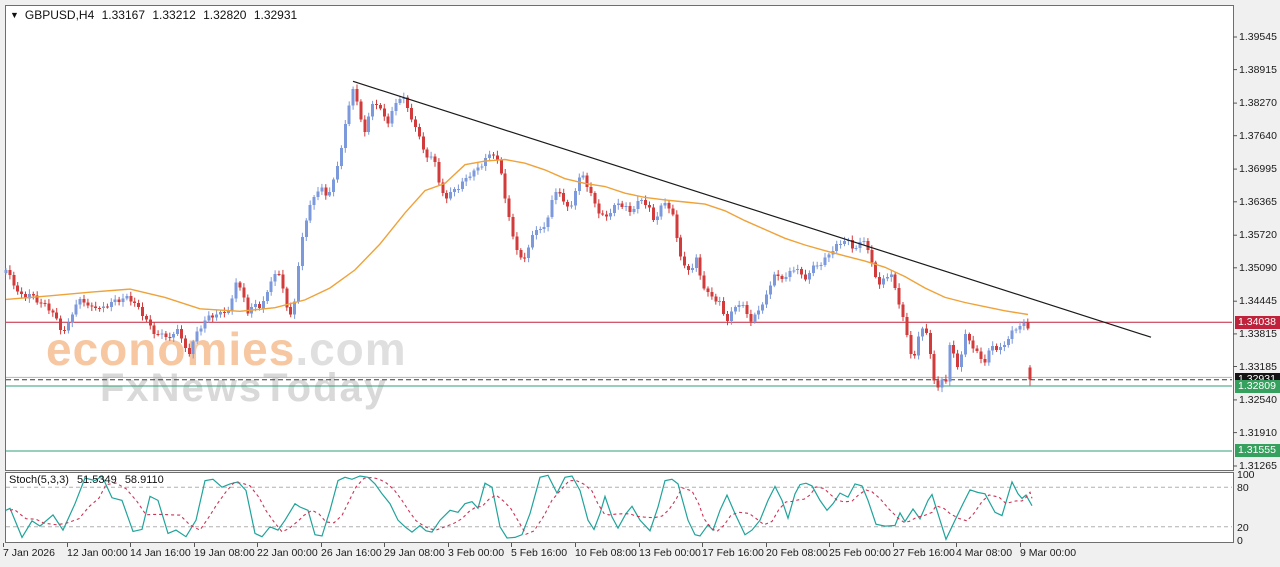 This screenshot has height=567, width=1280. What do you see at coordinates (670, 553) in the screenshot?
I see `time-tick-label: 13 Feb 00:00` at bounding box center [670, 553].